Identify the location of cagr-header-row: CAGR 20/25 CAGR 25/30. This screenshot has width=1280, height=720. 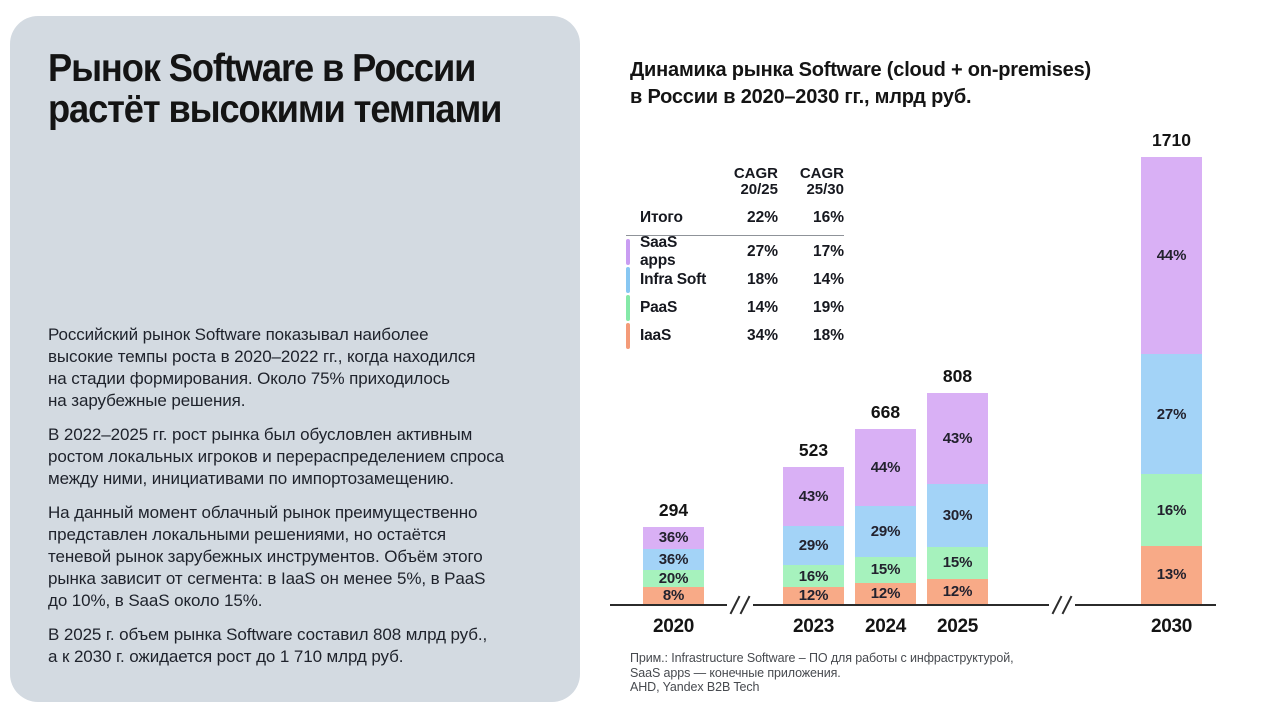
(735, 184).